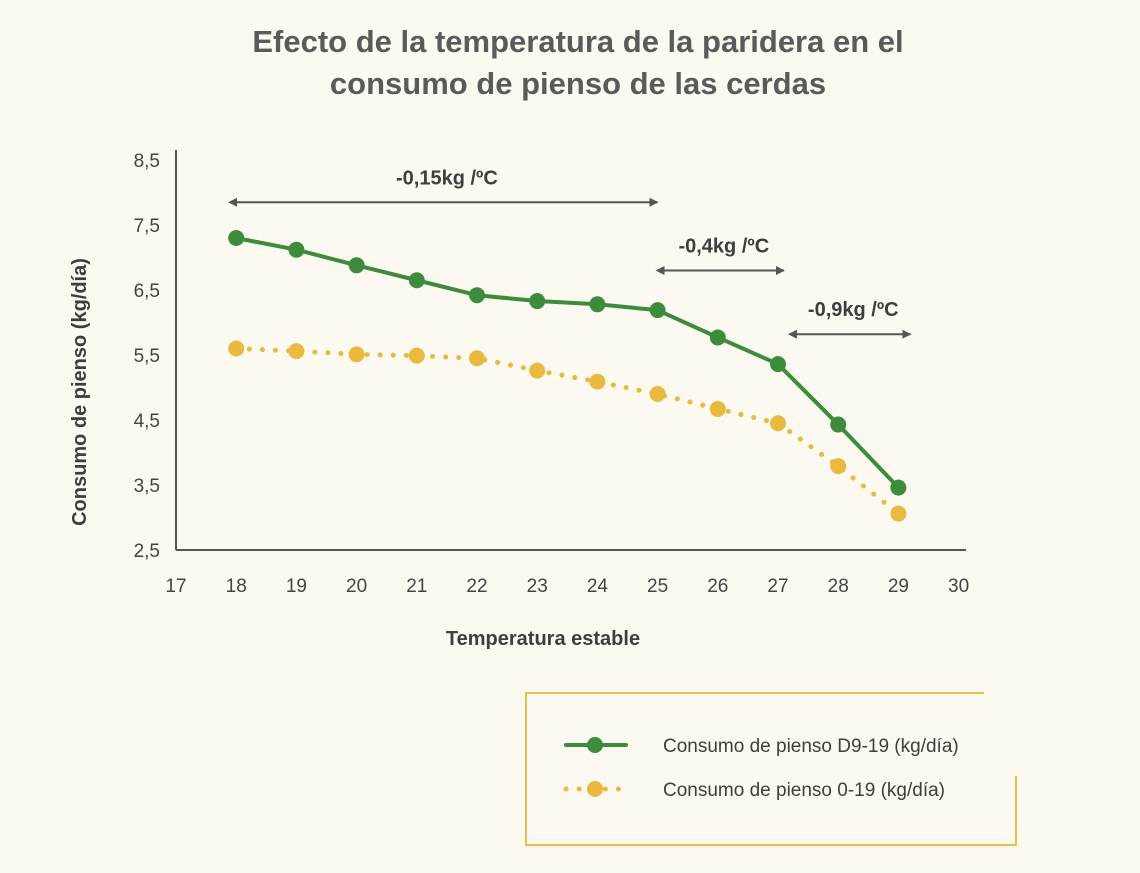 The width and height of the screenshot is (1140, 873). Describe the element at coordinates (80, 392) in the screenshot. I see `y-axis-label: Consumo de pienso (kg/día)` at that location.